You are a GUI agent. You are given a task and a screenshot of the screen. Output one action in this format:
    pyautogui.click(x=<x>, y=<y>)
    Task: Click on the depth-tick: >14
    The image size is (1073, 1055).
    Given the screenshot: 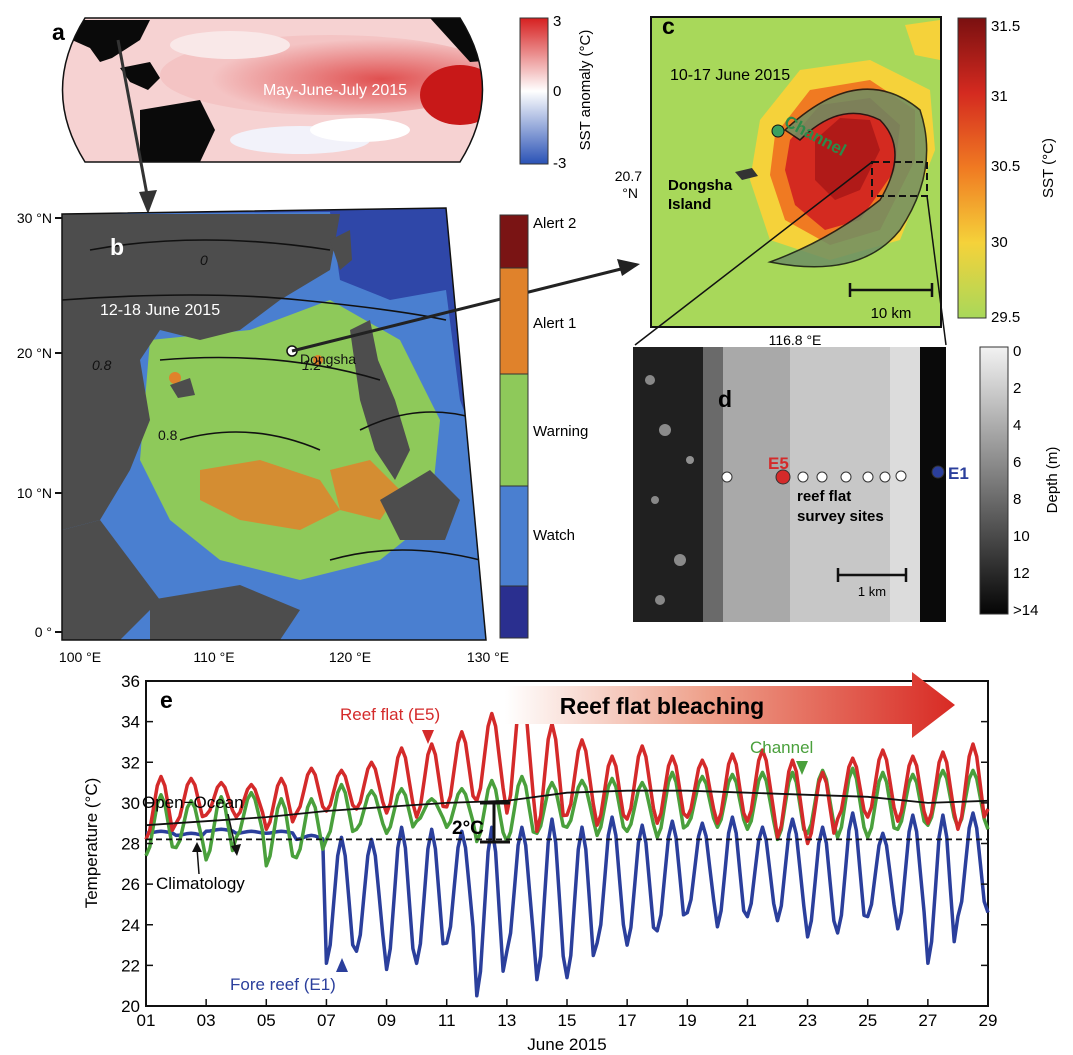 What is the action you would take?
    pyautogui.click(x=1025, y=610)
    